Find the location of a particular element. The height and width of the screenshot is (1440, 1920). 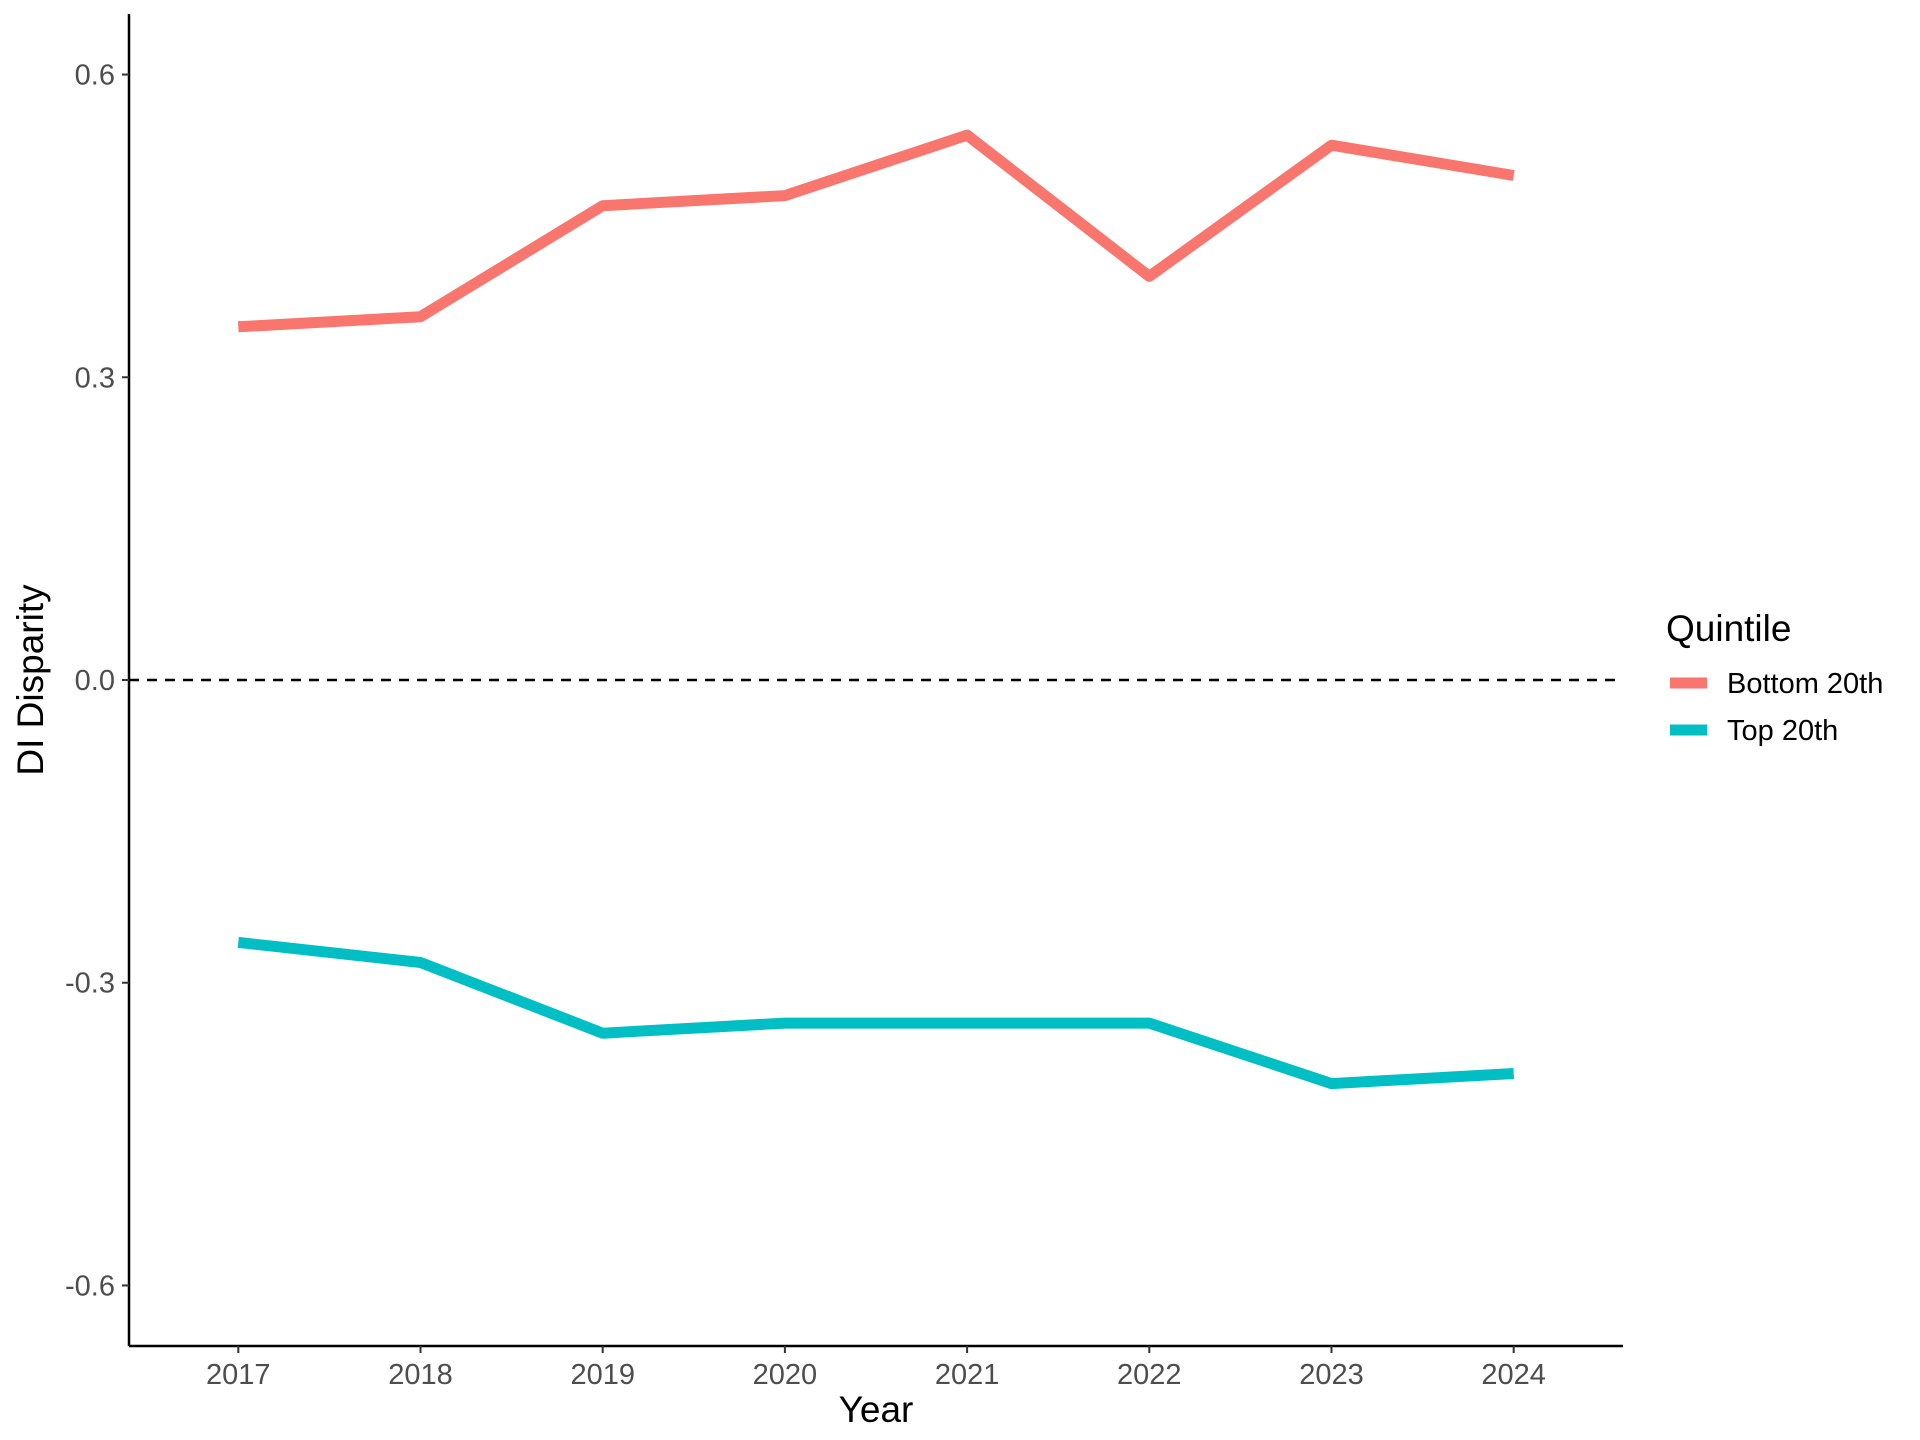

x-tick-label: 2024 is located at coordinates (1513, 1375).